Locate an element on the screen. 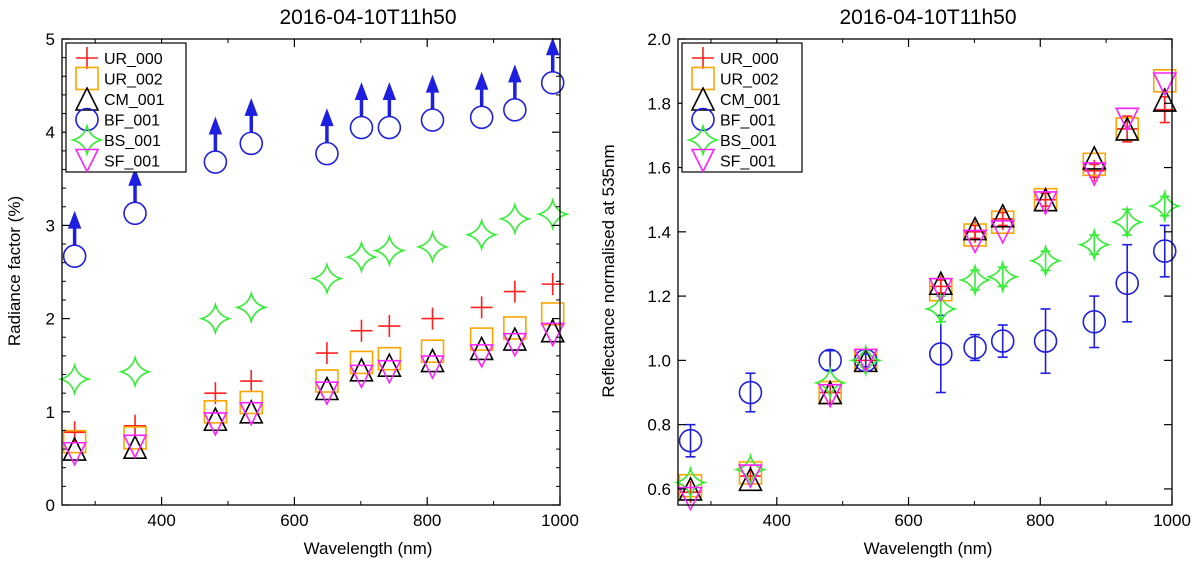 The image size is (1200, 565). y-tick-label: 0 is located at coordinates (50, 505).